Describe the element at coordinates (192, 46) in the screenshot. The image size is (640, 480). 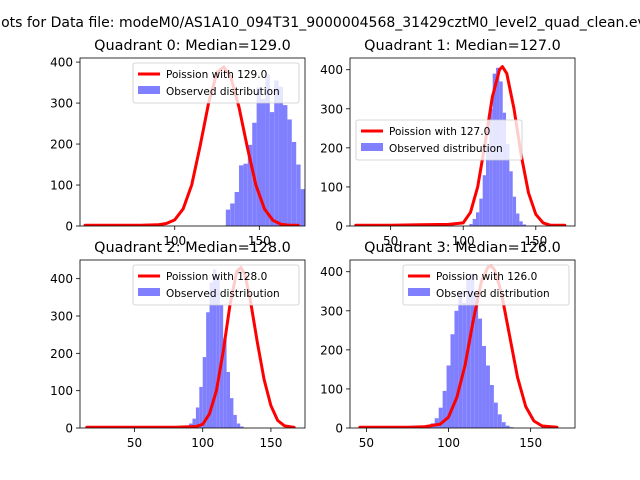
I see `subplot-title: Quadrant 0: Median=129.0` at that location.